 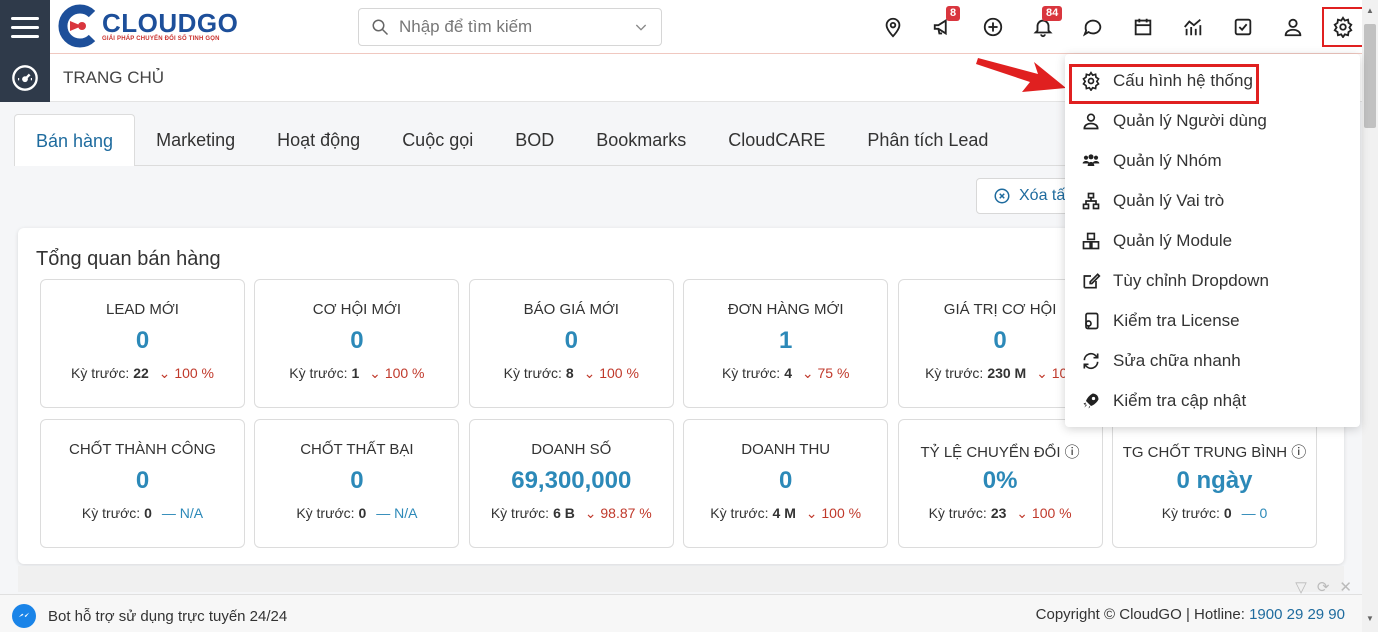 I want to click on profile-button, so click(x=1293, y=27).